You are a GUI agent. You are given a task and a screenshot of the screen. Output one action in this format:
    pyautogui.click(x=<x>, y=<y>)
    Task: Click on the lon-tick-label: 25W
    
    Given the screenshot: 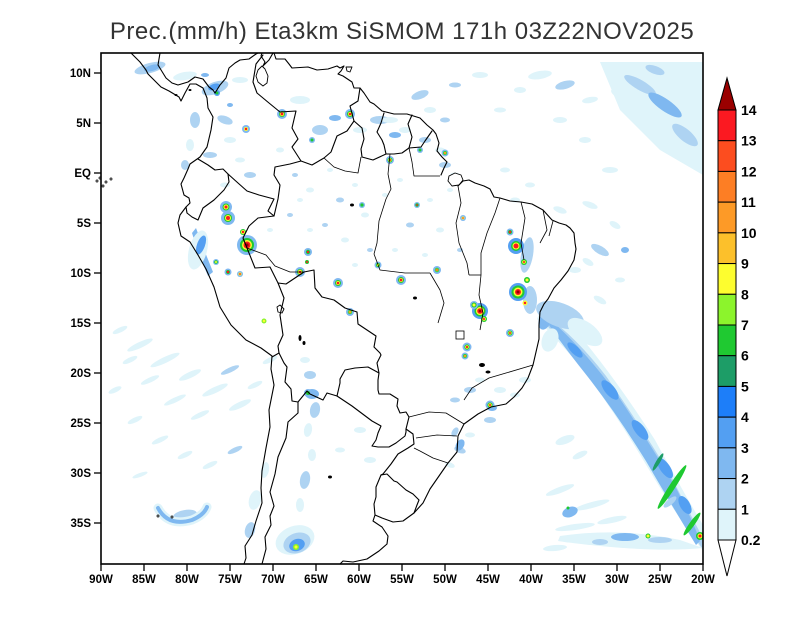 What is the action you would take?
    pyautogui.click(x=660, y=580)
    